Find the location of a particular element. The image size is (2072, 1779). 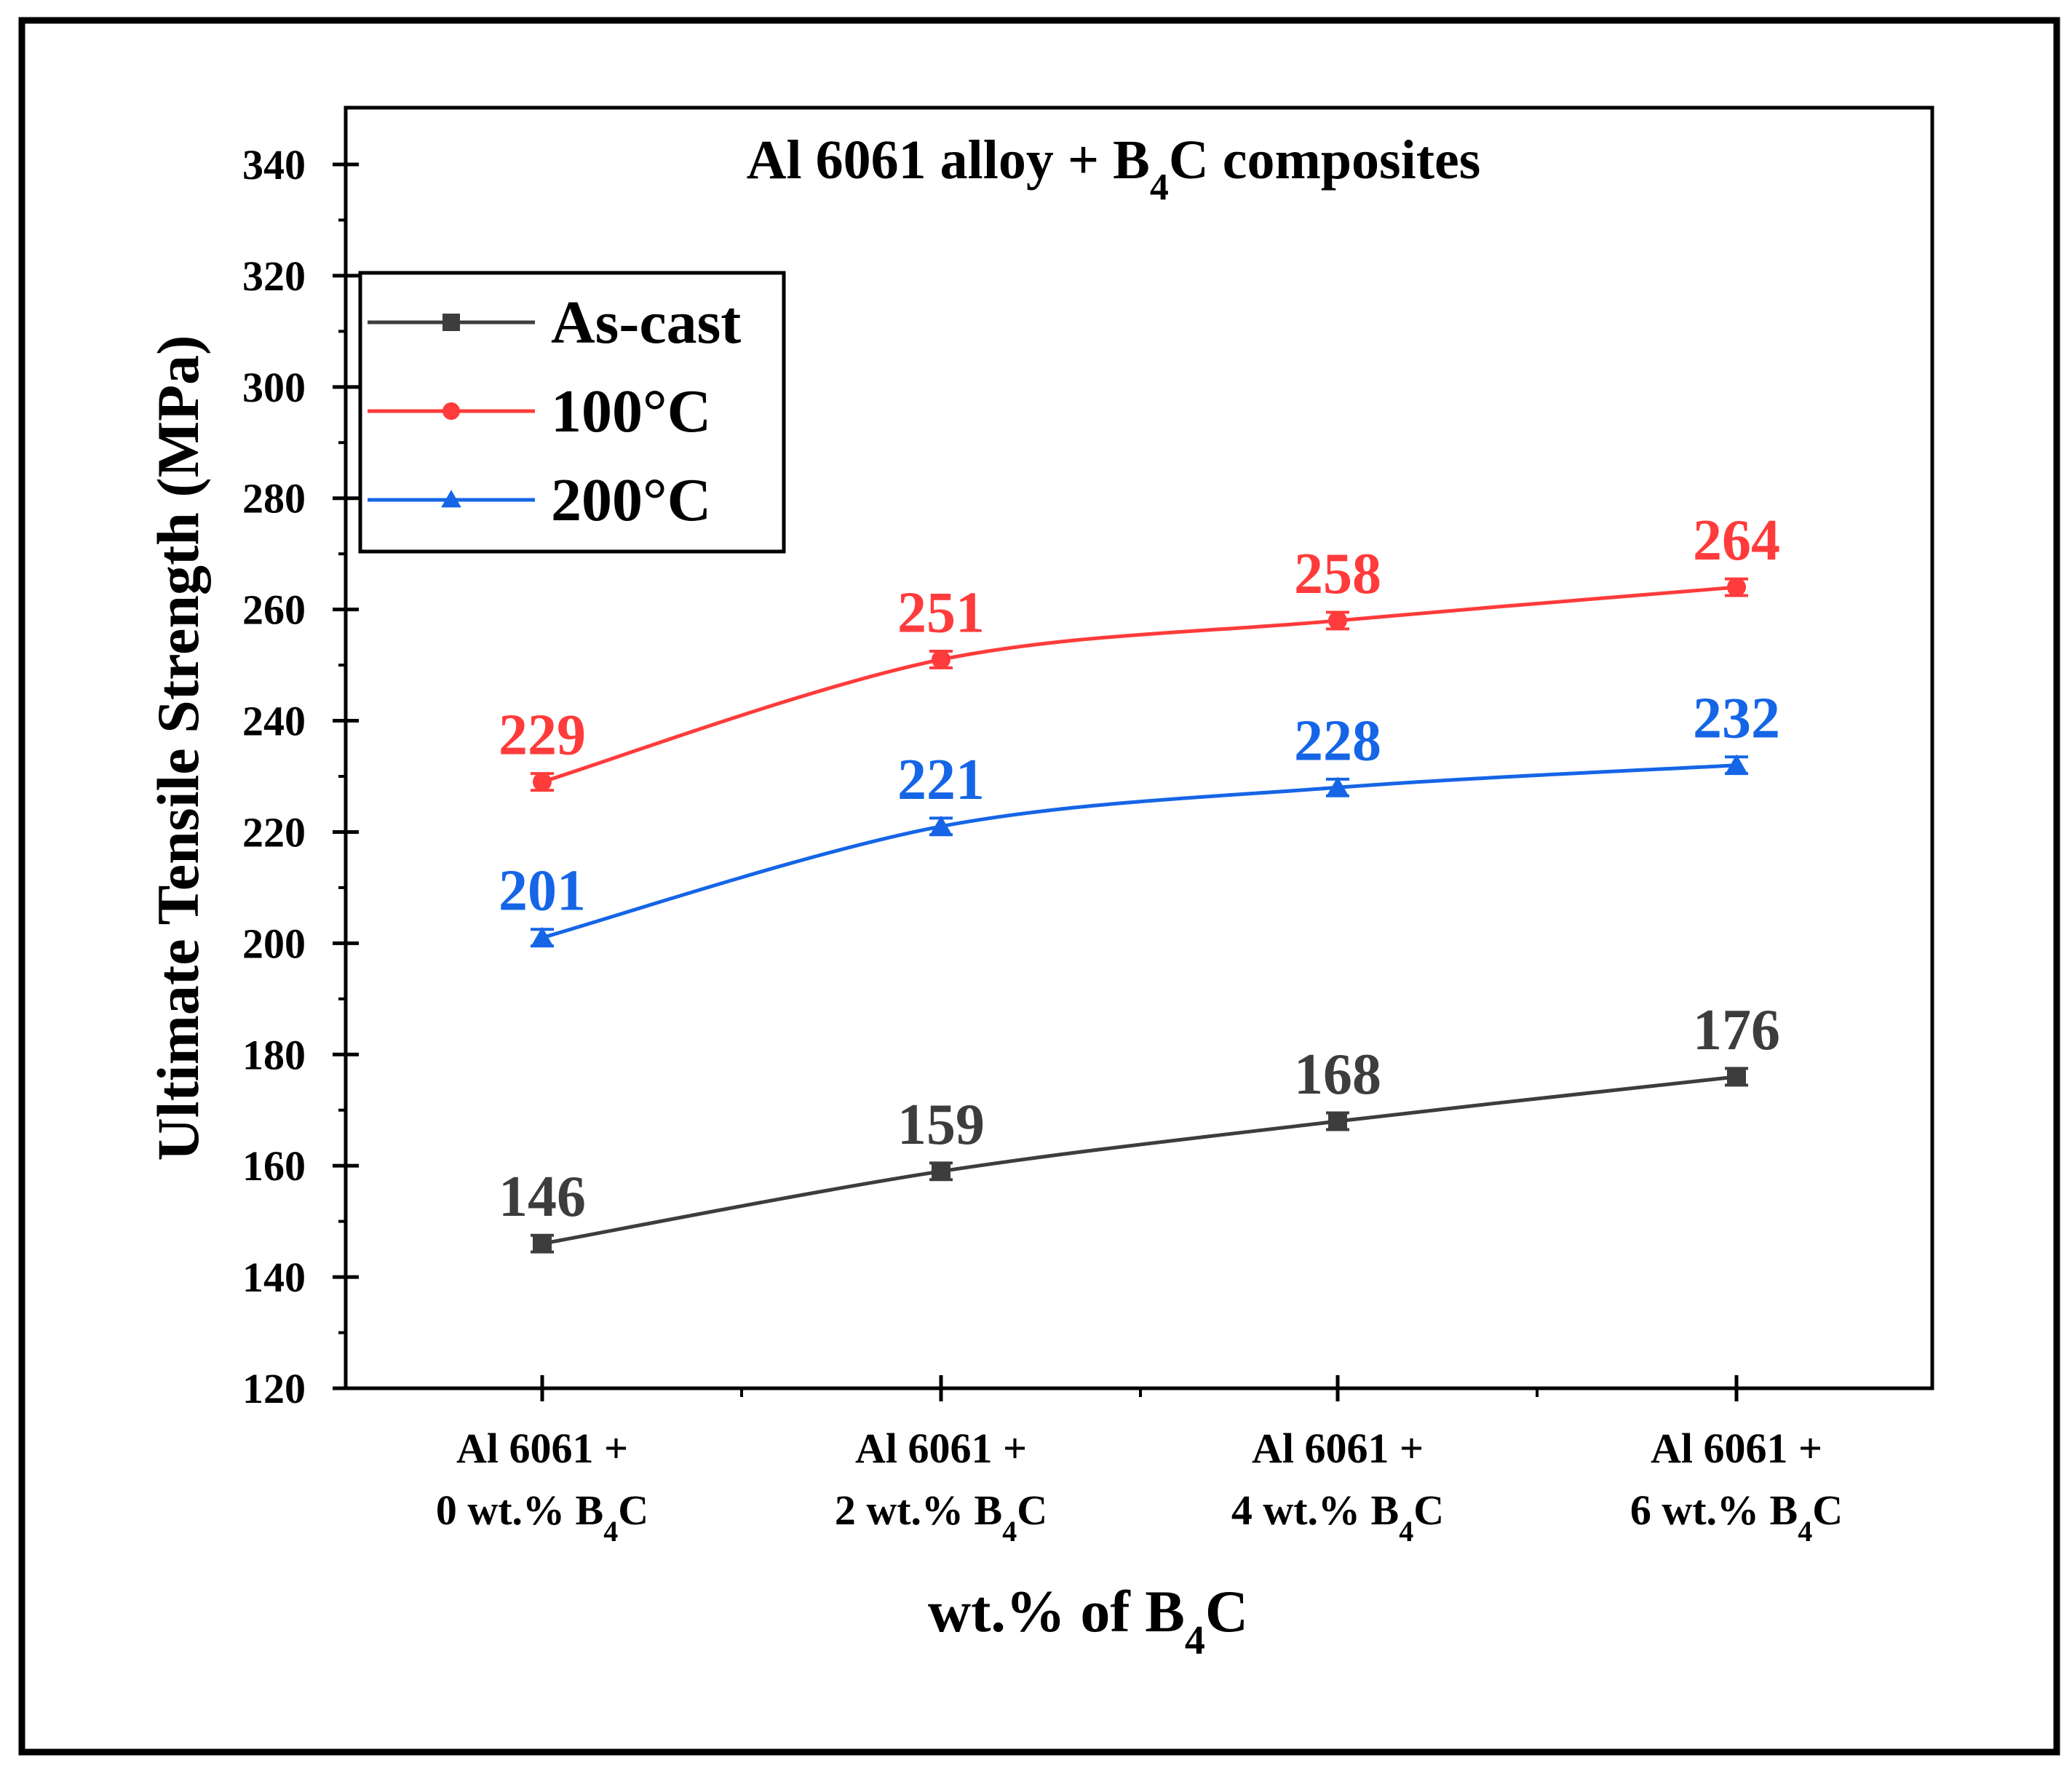

y-tick-labels: 120 140 160 180 200 220 240 260 280 300 320 340 is located at coordinates (274, 776).